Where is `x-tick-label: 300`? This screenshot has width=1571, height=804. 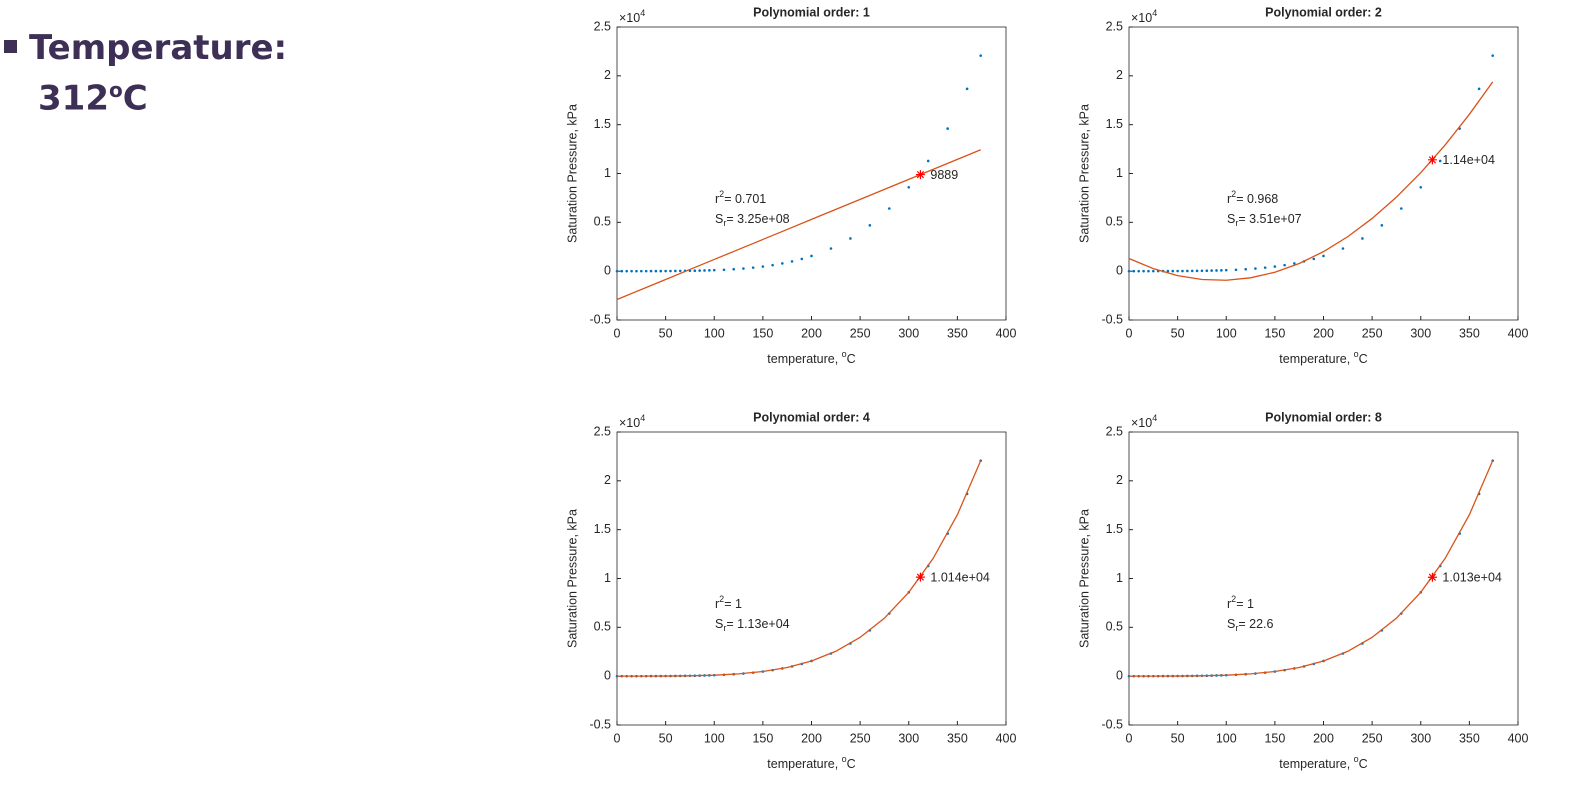
x-tick-label: 300 is located at coordinates (908, 738).